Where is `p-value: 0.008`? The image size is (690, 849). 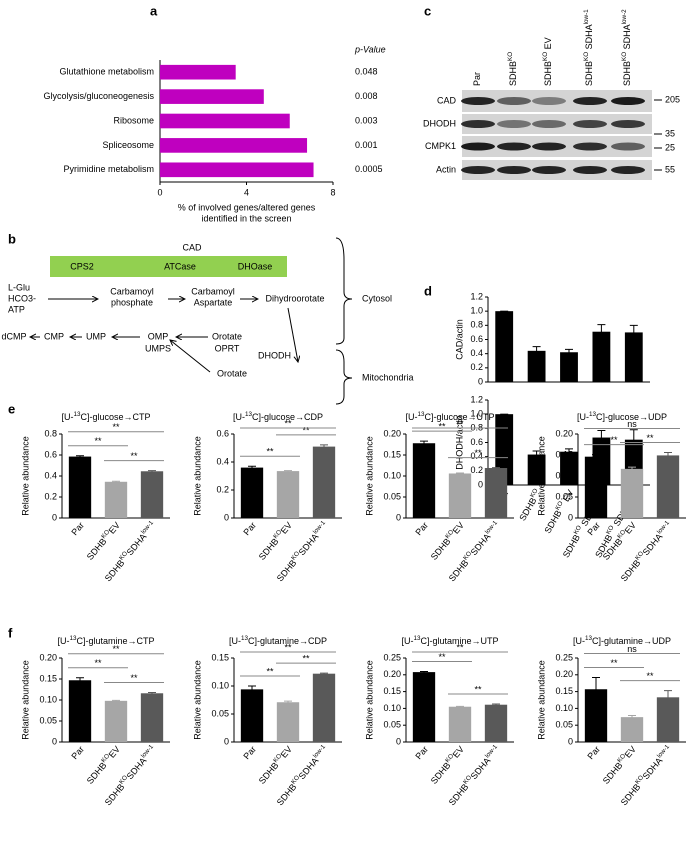
p-value: 0.008 is located at coordinates (366, 96).